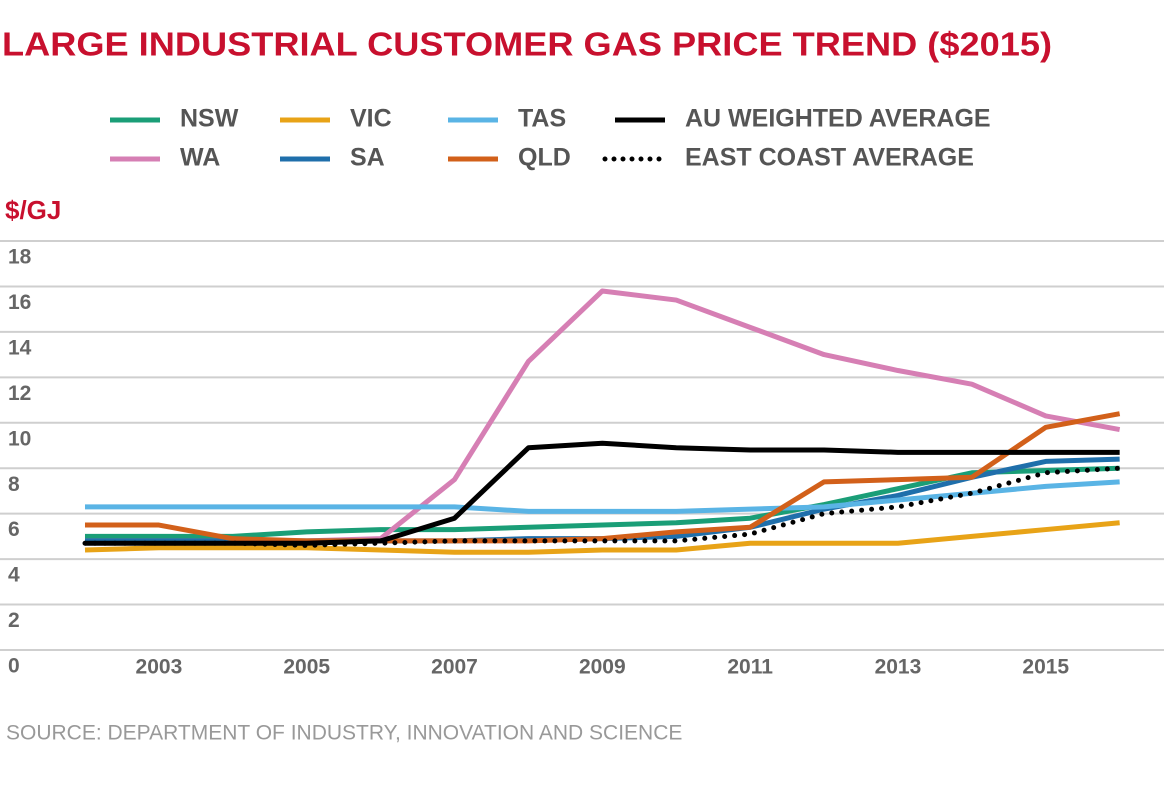 The image size is (1164, 786). What do you see at coordinates (367, 158) in the screenshot?
I see `legend-label: SA` at bounding box center [367, 158].